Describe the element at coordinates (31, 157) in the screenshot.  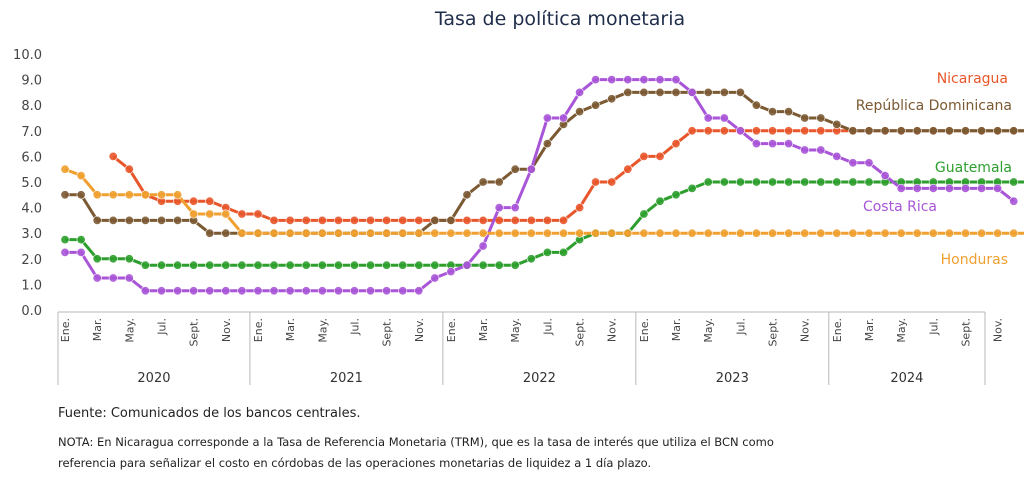
I see `y-tick-label: 6.0` at that location.